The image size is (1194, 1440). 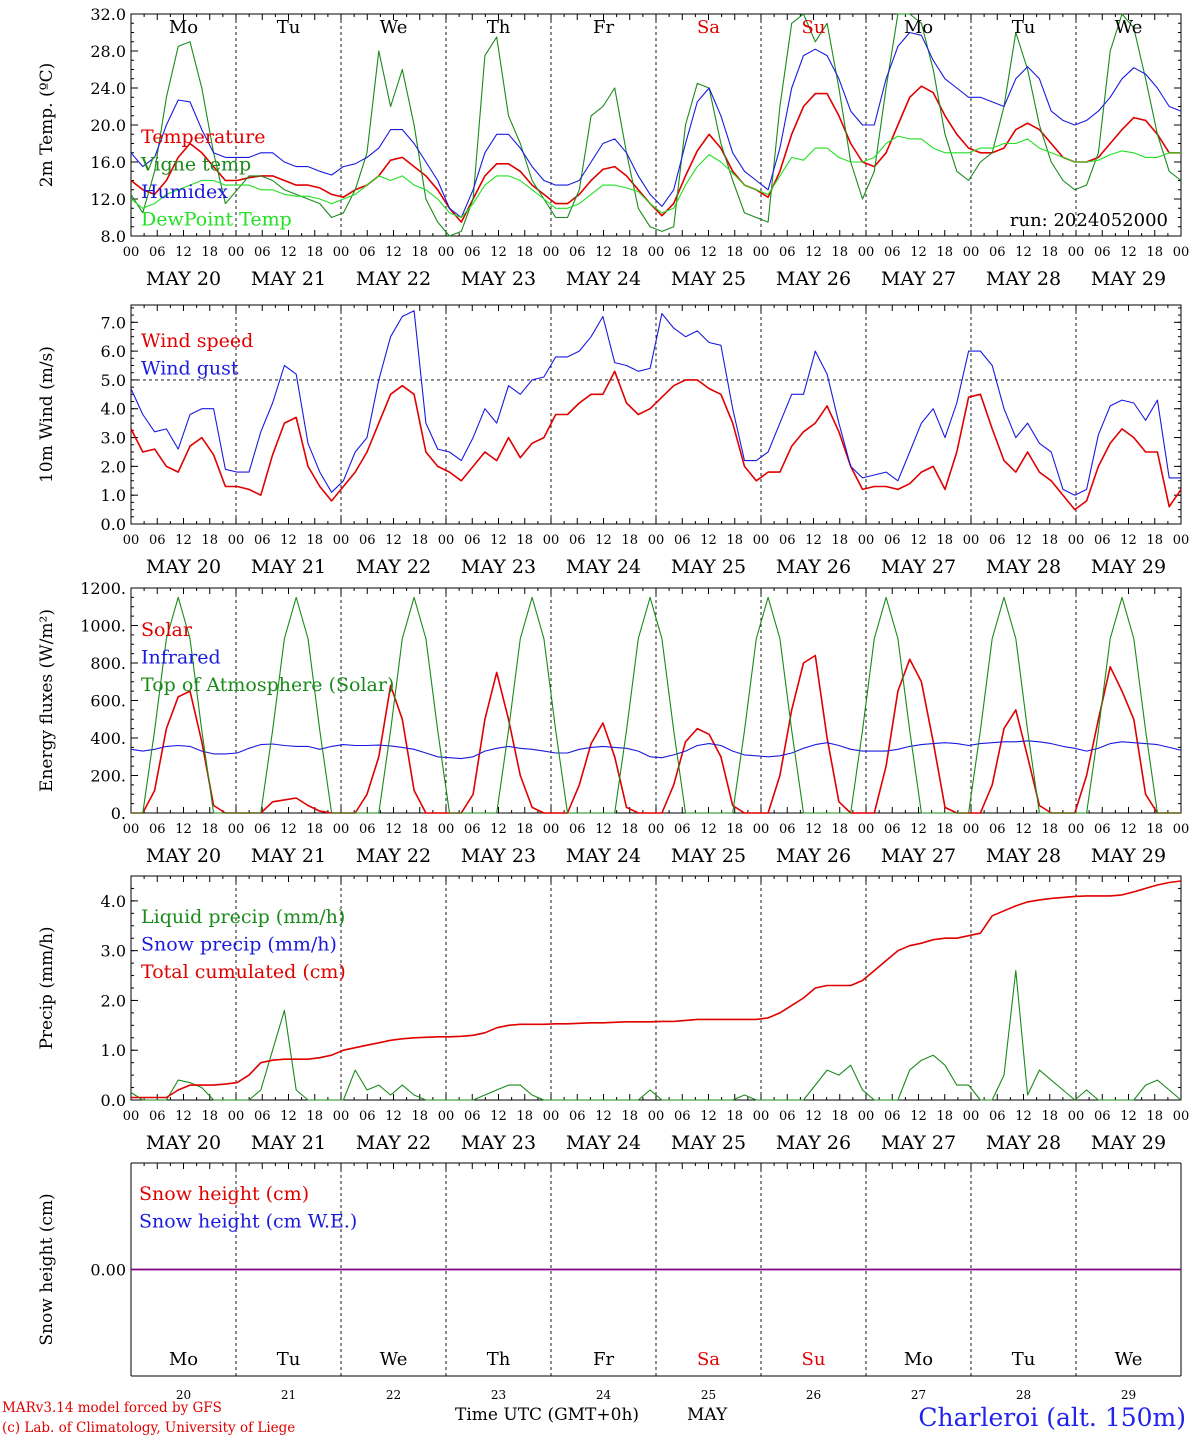 What do you see at coordinates (1023, 567) in the screenshot?
I see `date-label: MAY 28` at bounding box center [1023, 567].